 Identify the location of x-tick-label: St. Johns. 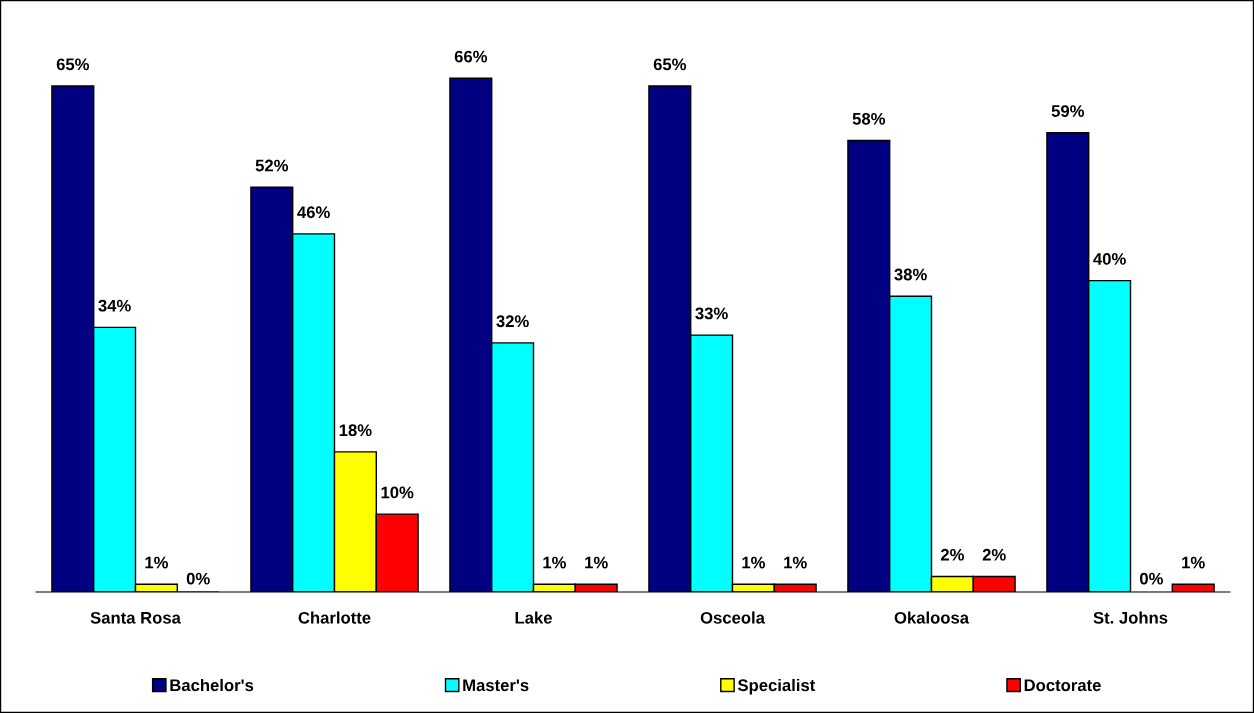
(1130, 617).